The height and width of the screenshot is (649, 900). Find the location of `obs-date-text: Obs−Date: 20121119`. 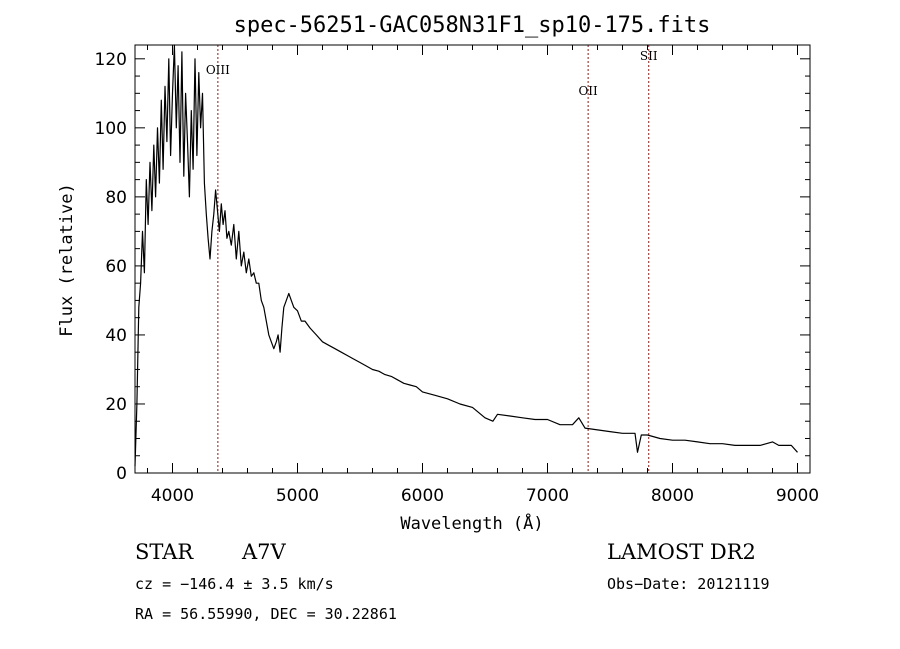

obs-date-text: Obs−Date: 20121119 is located at coordinates (688, 584).